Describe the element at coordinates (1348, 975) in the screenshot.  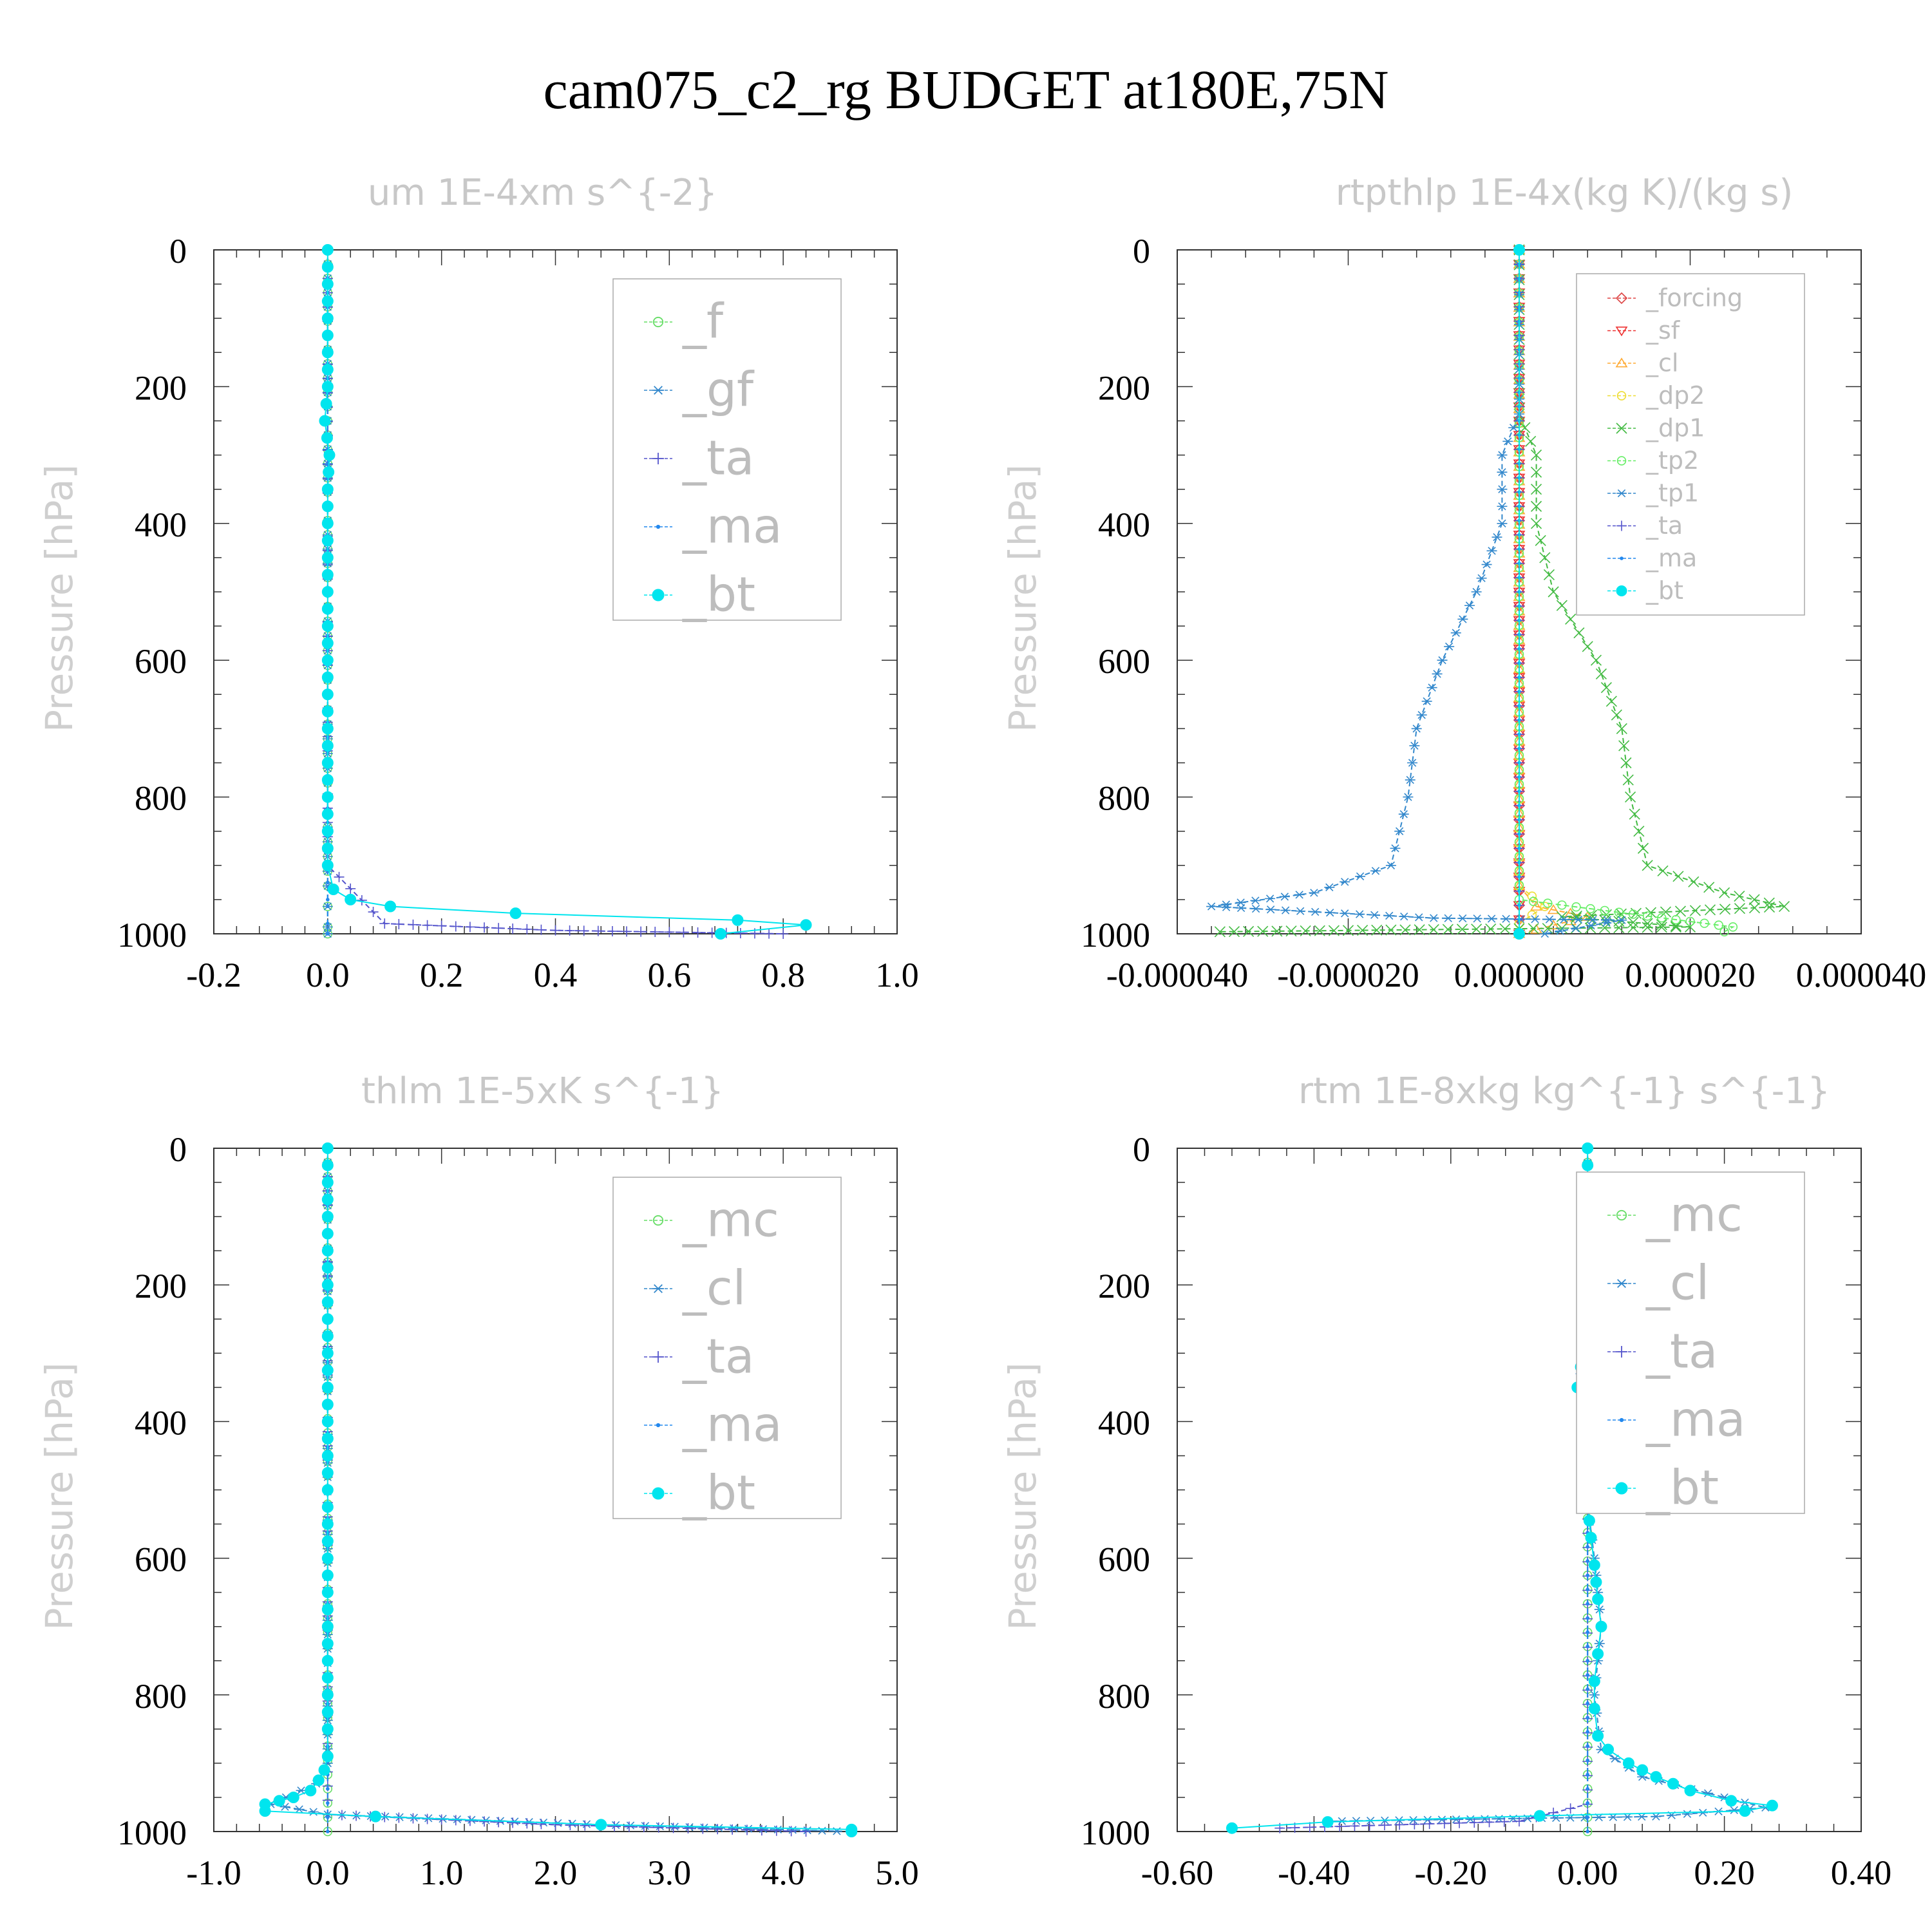
I see `x-tick-label: -0.000020` at that location.